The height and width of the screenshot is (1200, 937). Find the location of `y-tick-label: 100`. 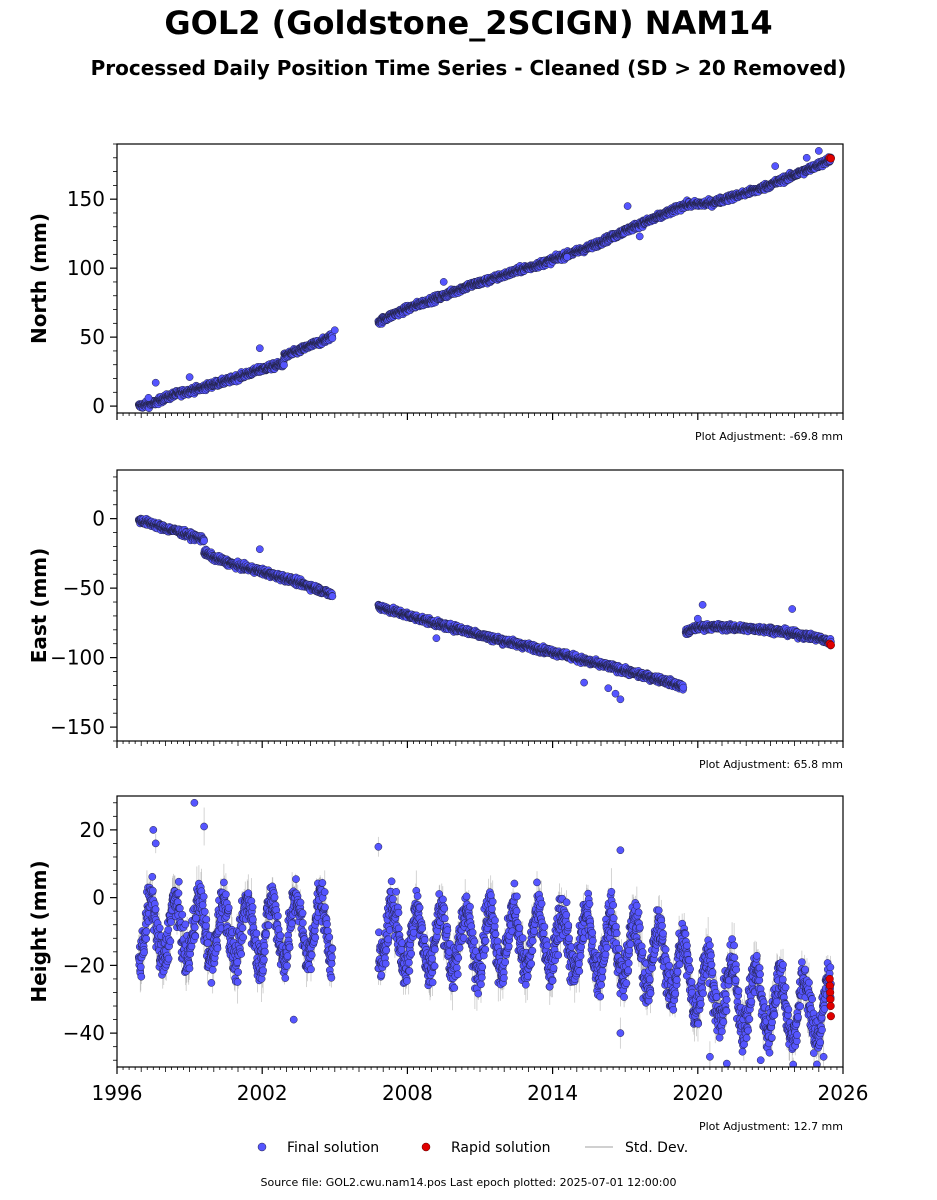

y-tick-label: 100 is located at coordinates (86, 268).